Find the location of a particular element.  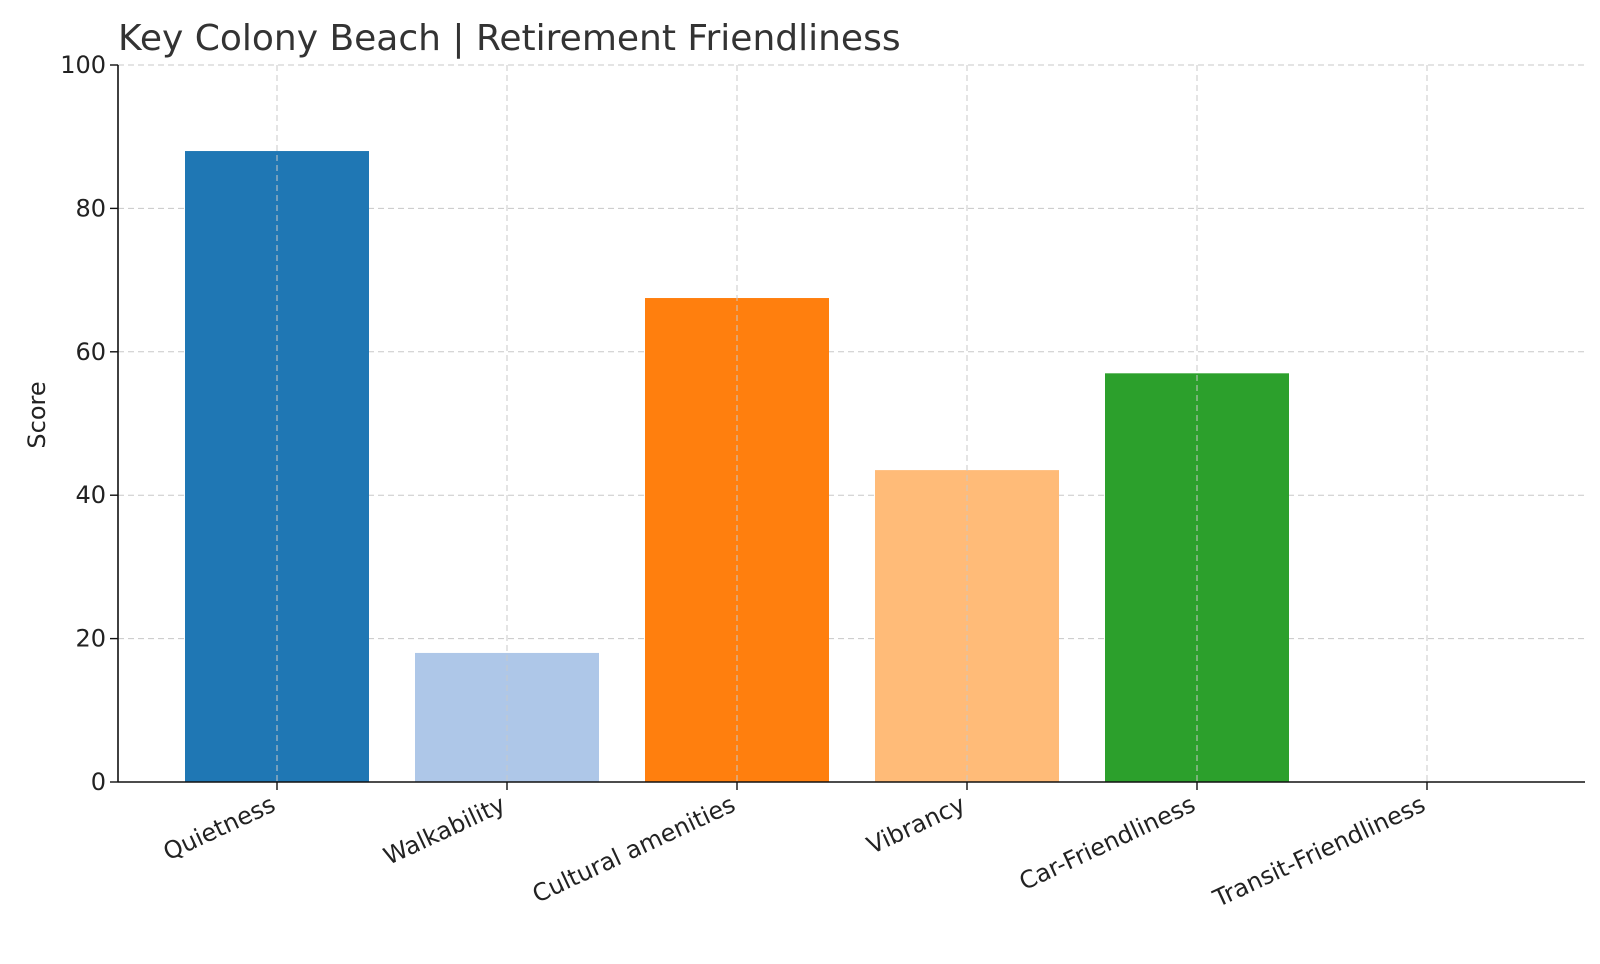

y-tick-label: 20 is located at coordinates (90, 639).